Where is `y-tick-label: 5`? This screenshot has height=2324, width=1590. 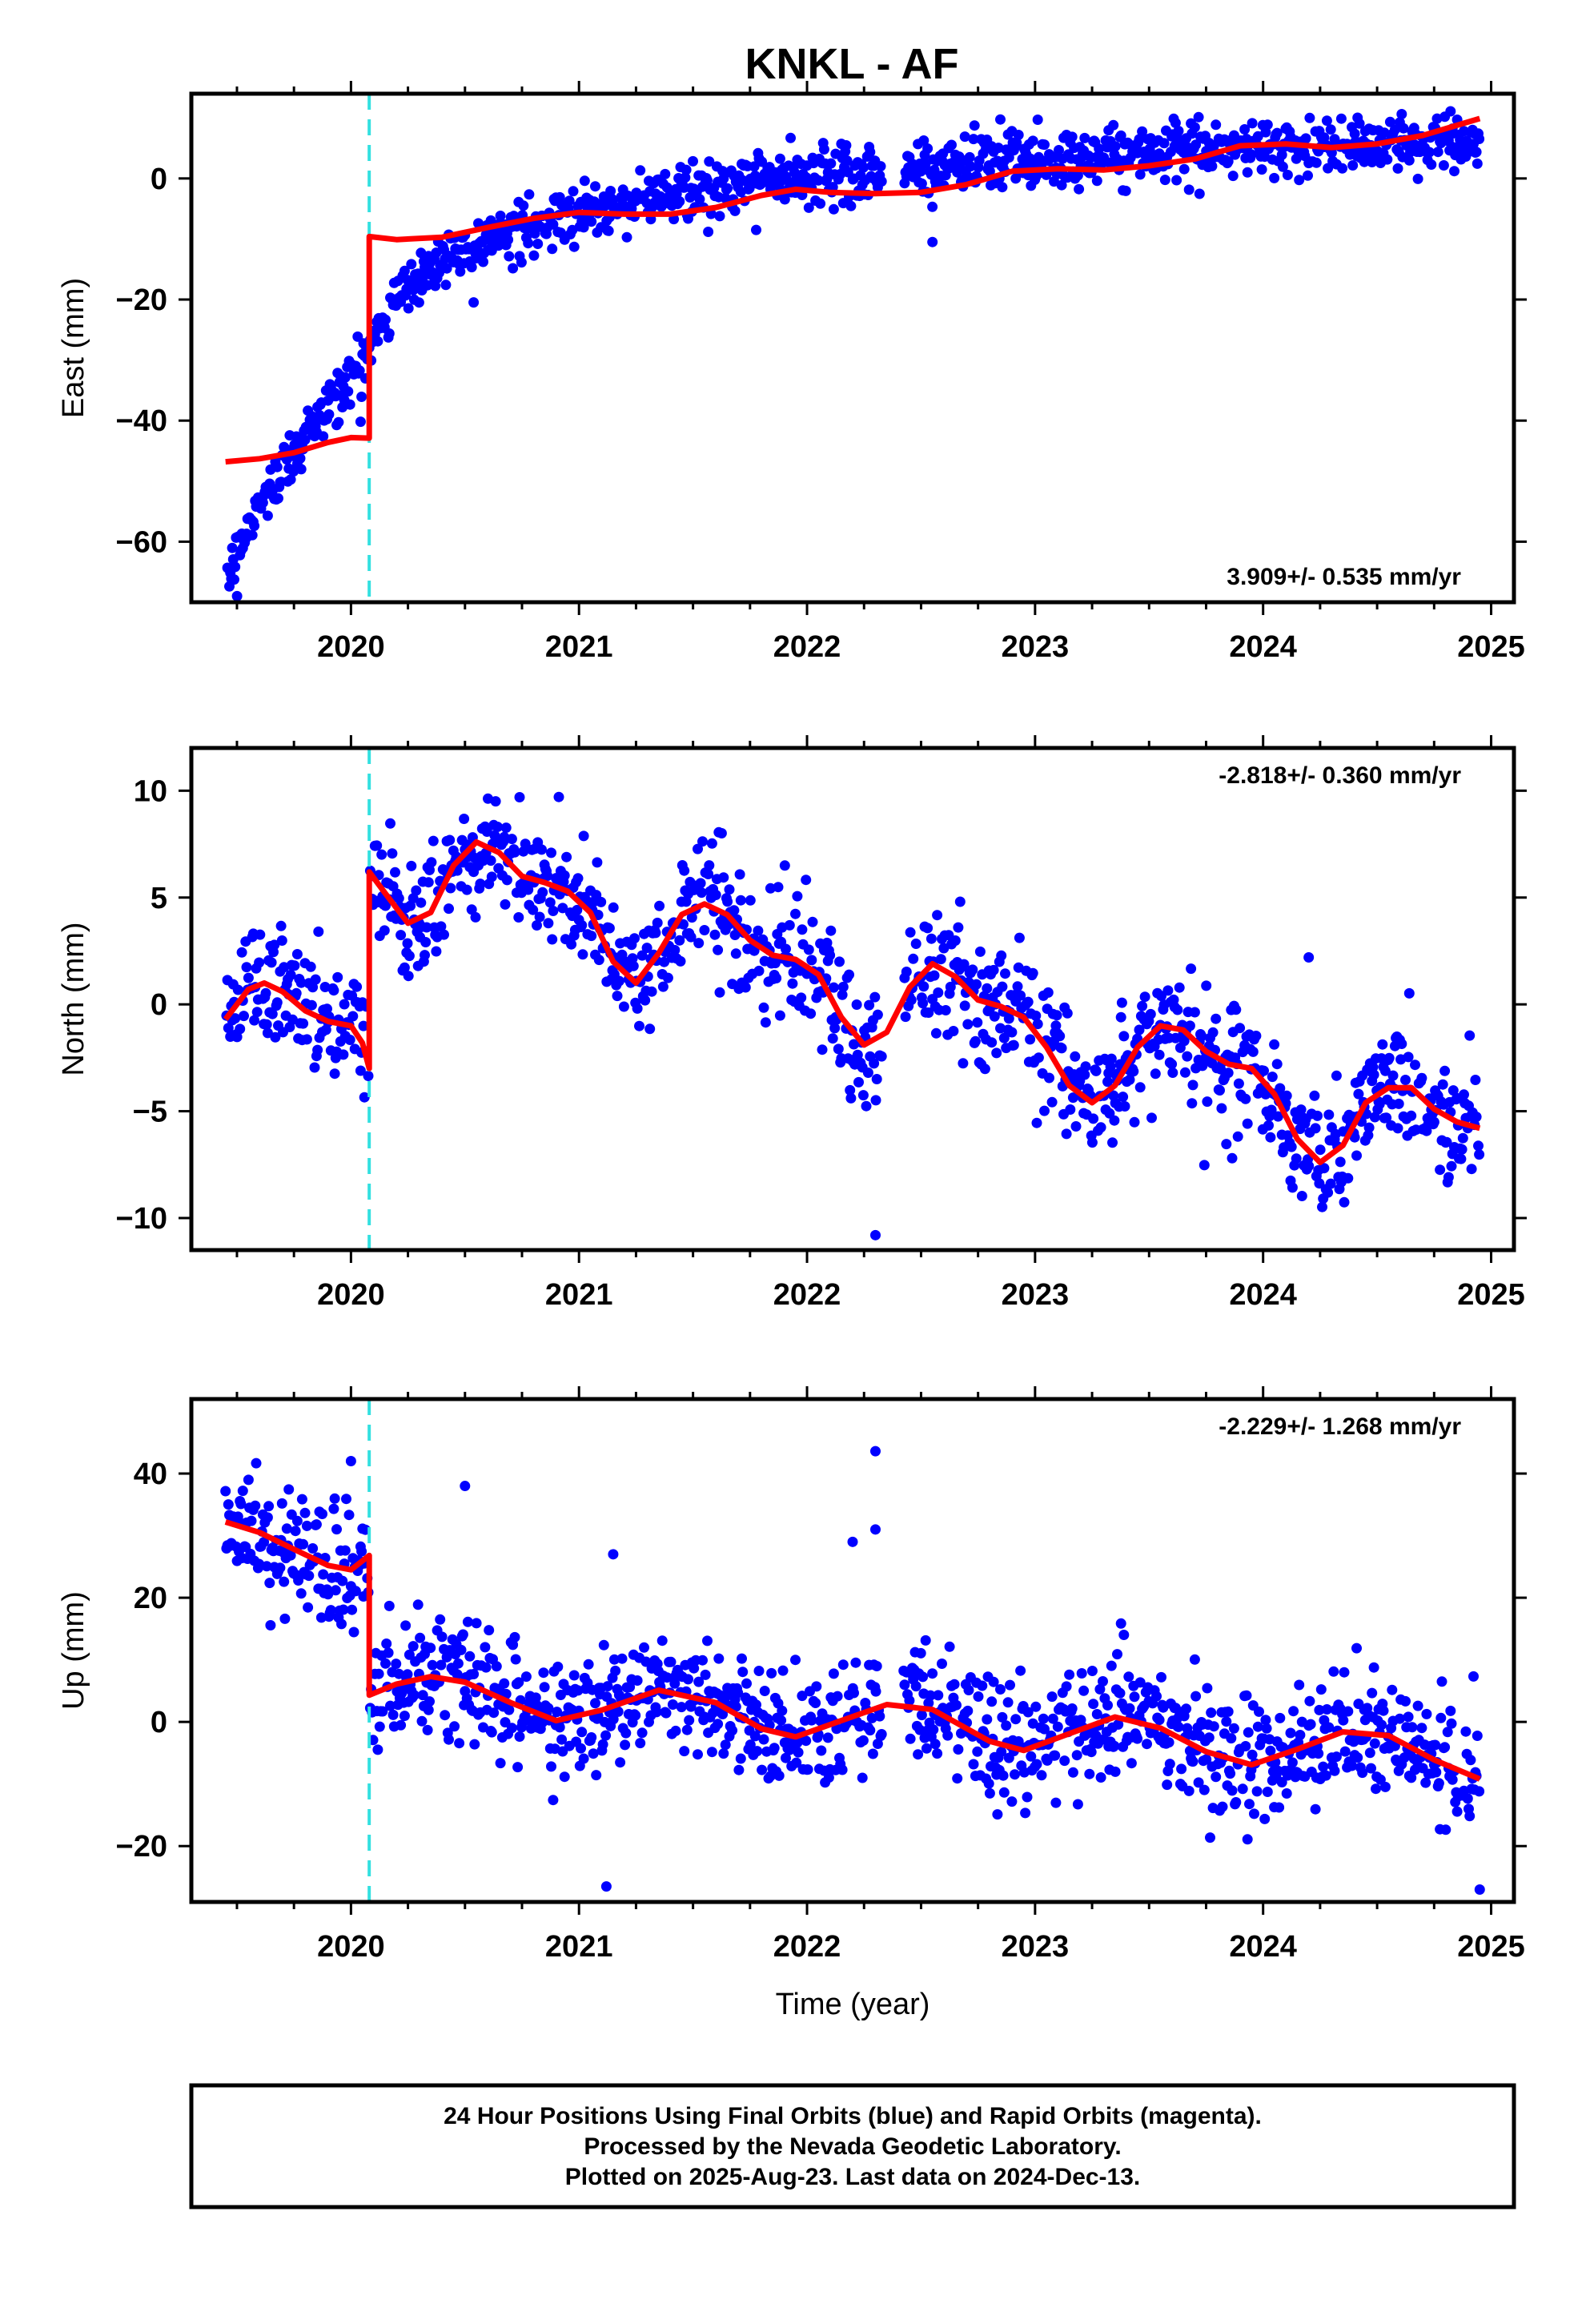
y-tick-label: 5 is located at coordinates (159, 898).